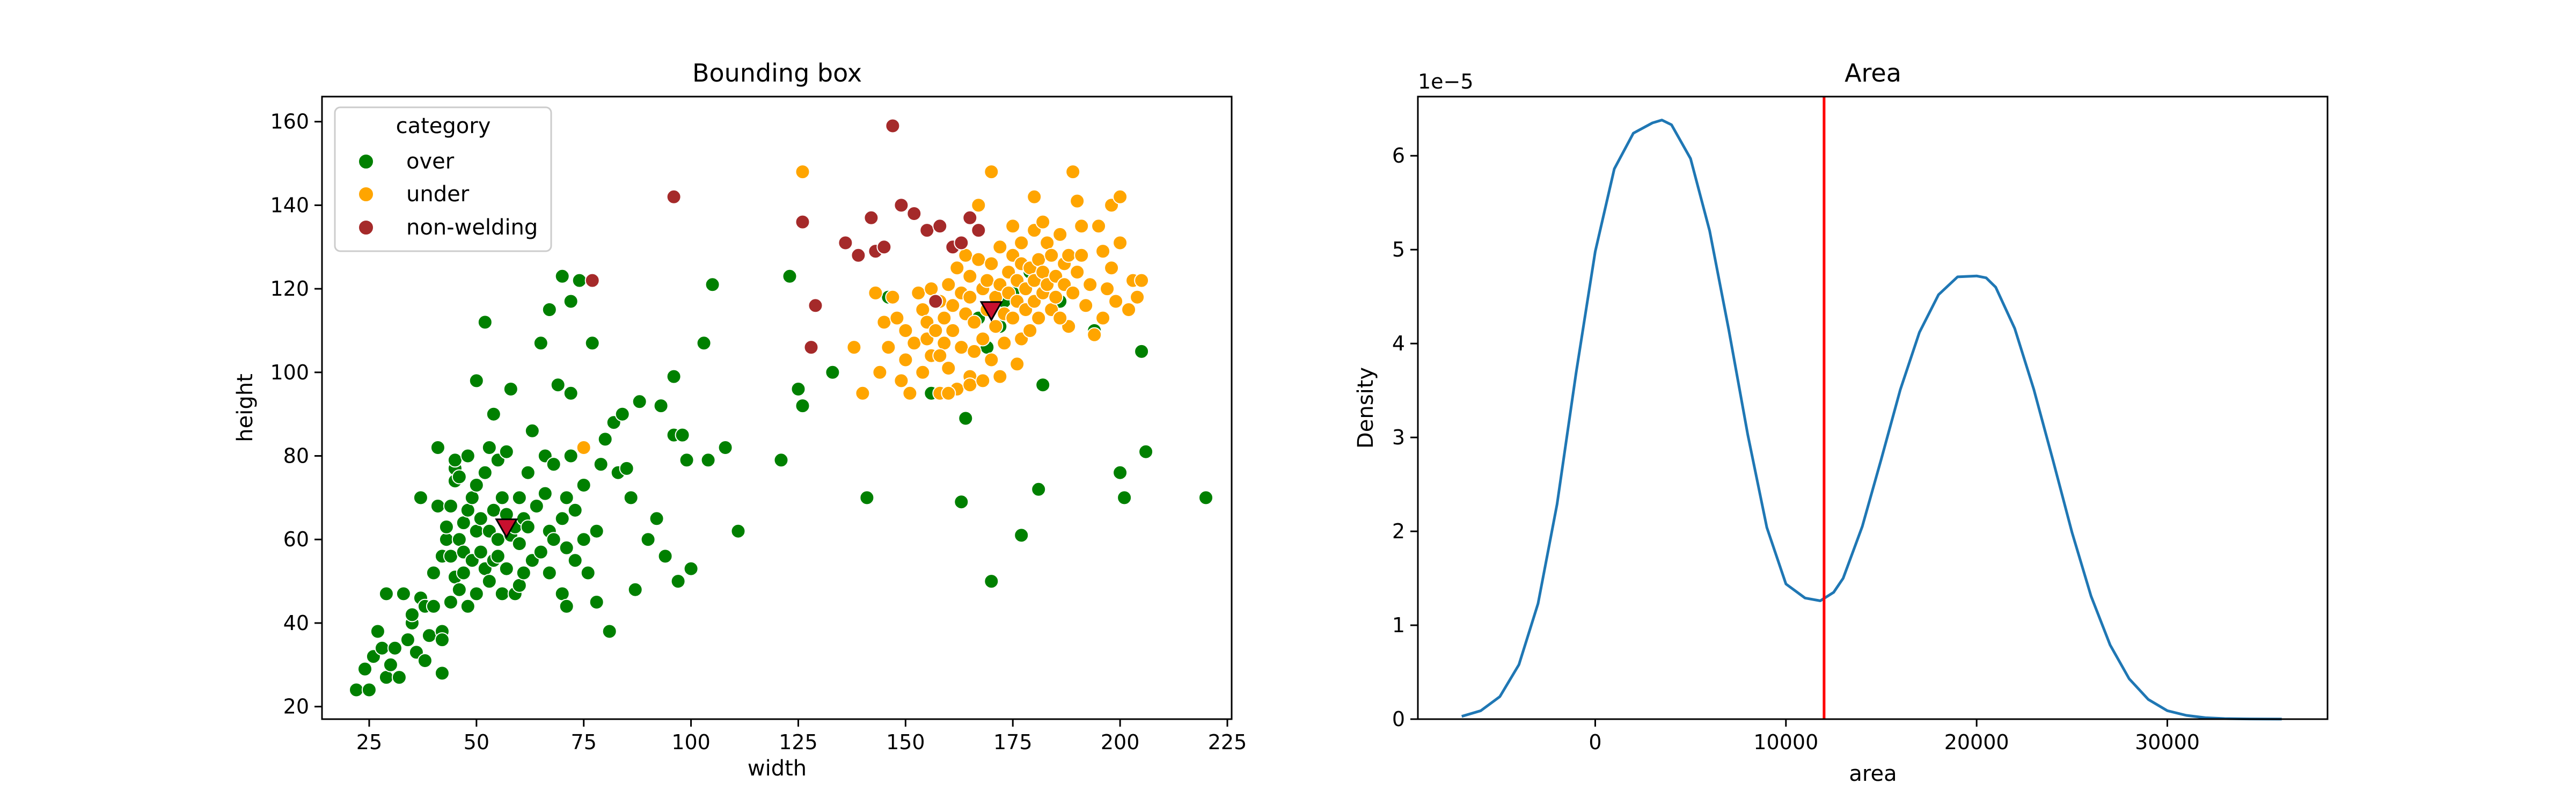 This screenshot has width=2576, height=805. What do you see at coordinates (289, 372) in the screenshot?
I see `y-tick-label-100: 100` at bounding box center [289, 372].